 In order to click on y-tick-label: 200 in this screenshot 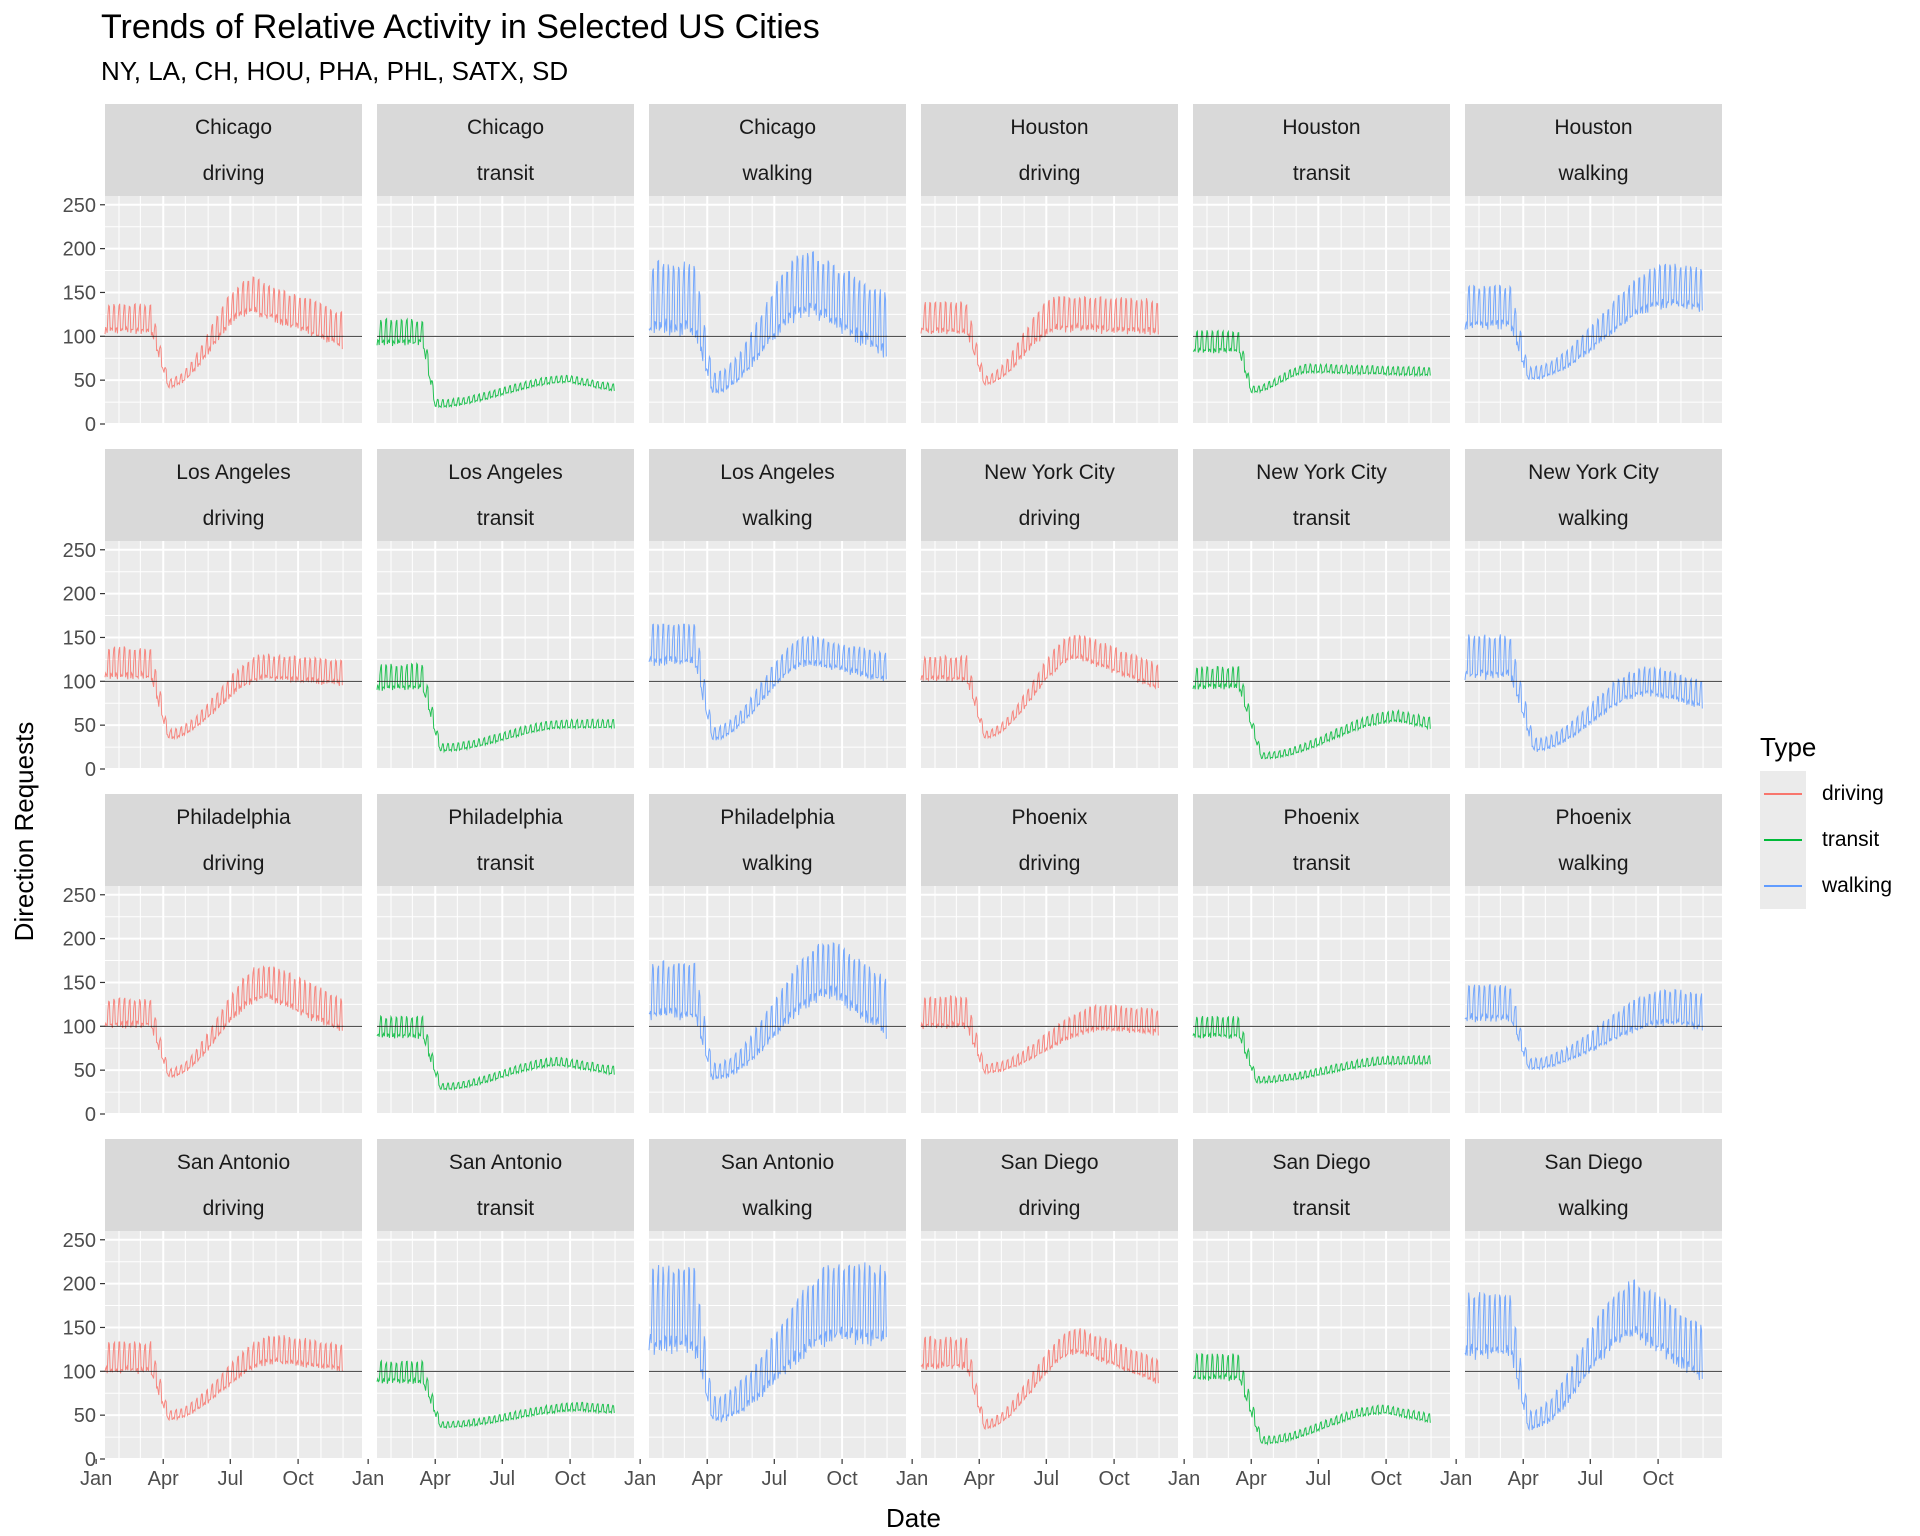, I will do `click(79, 250)`.